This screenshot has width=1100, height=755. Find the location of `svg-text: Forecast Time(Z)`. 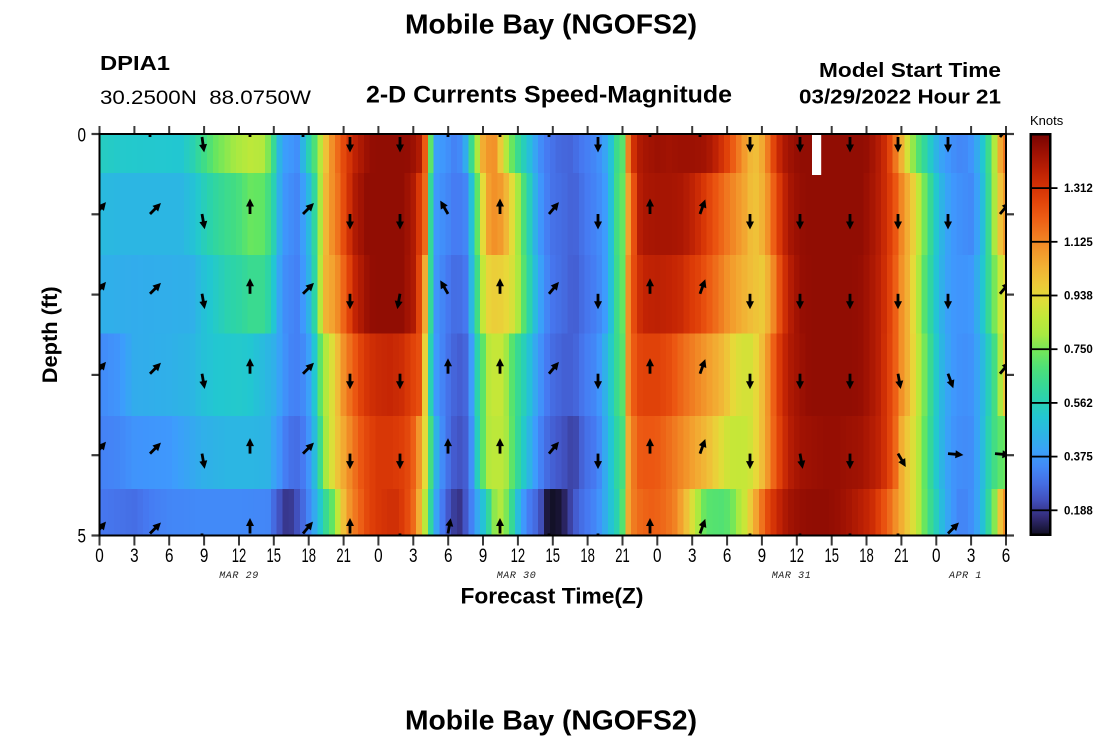

svg-text: Forecast Time(Z) is located at coordinates (552, 596).